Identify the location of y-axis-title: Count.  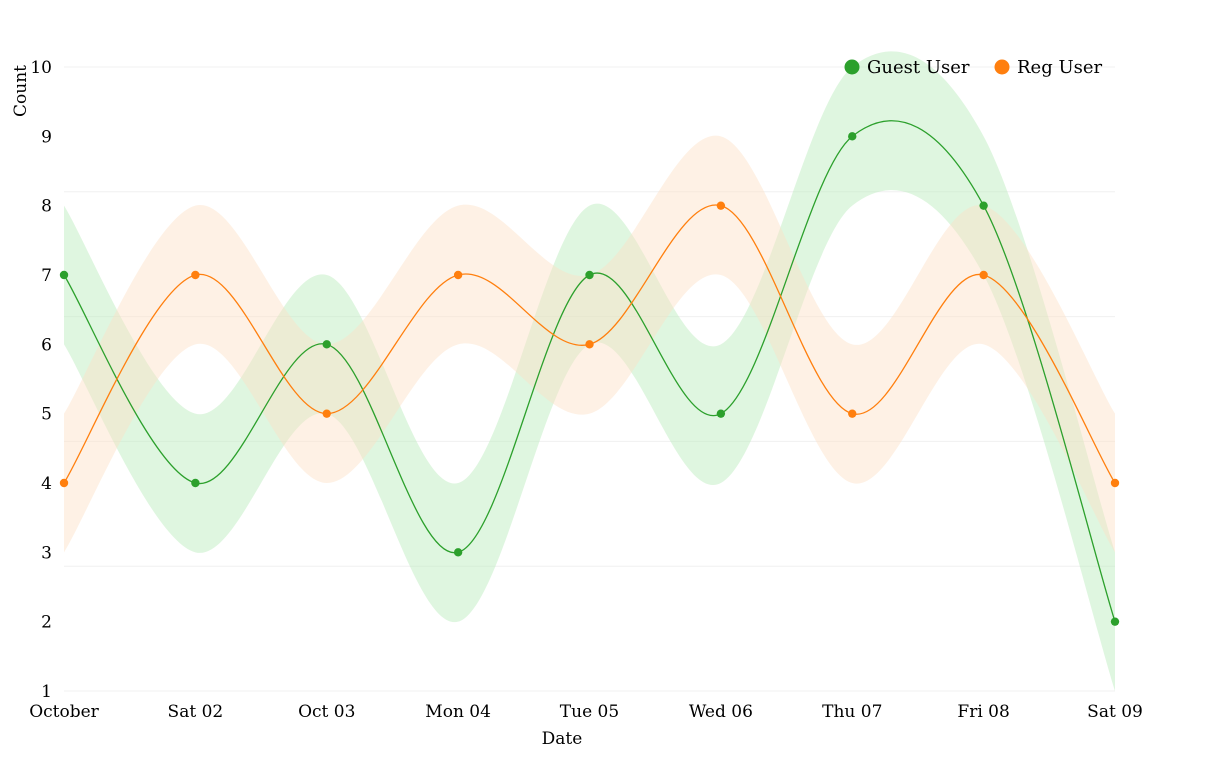
(21, 91).